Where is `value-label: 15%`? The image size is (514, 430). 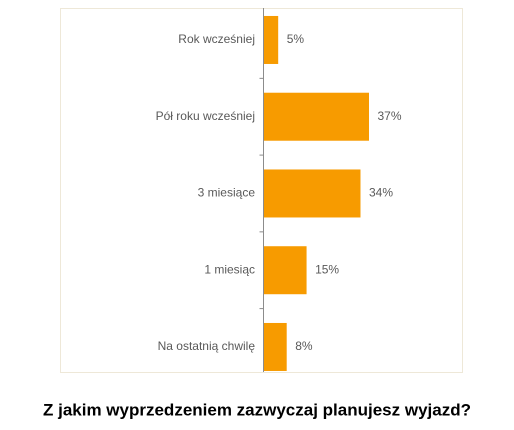 value-label: 15% is located at coordinates (327, 269).